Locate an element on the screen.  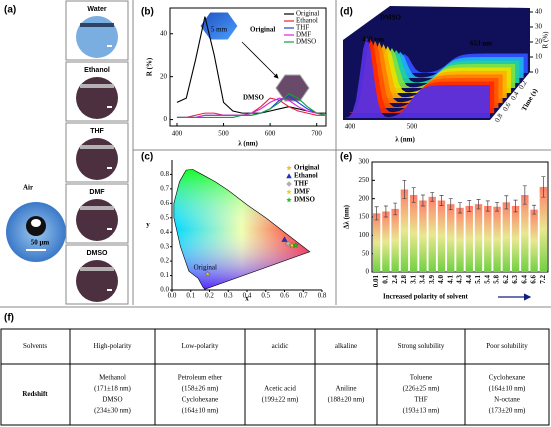
y-axis-label: R (%) is located at coordinates (150, 66).